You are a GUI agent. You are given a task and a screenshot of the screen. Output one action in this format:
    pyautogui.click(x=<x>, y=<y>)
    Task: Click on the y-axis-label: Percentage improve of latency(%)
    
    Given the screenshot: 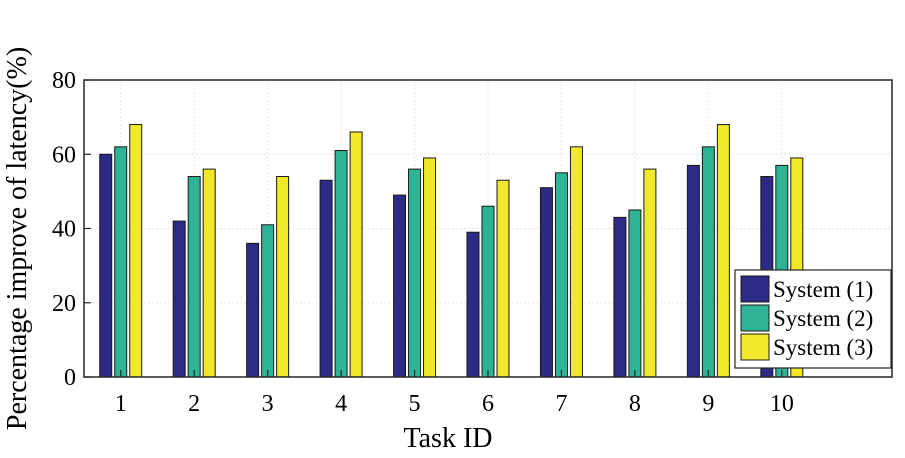 What is the action you would take?
    pyautogui.click(x=17, y=238)
    